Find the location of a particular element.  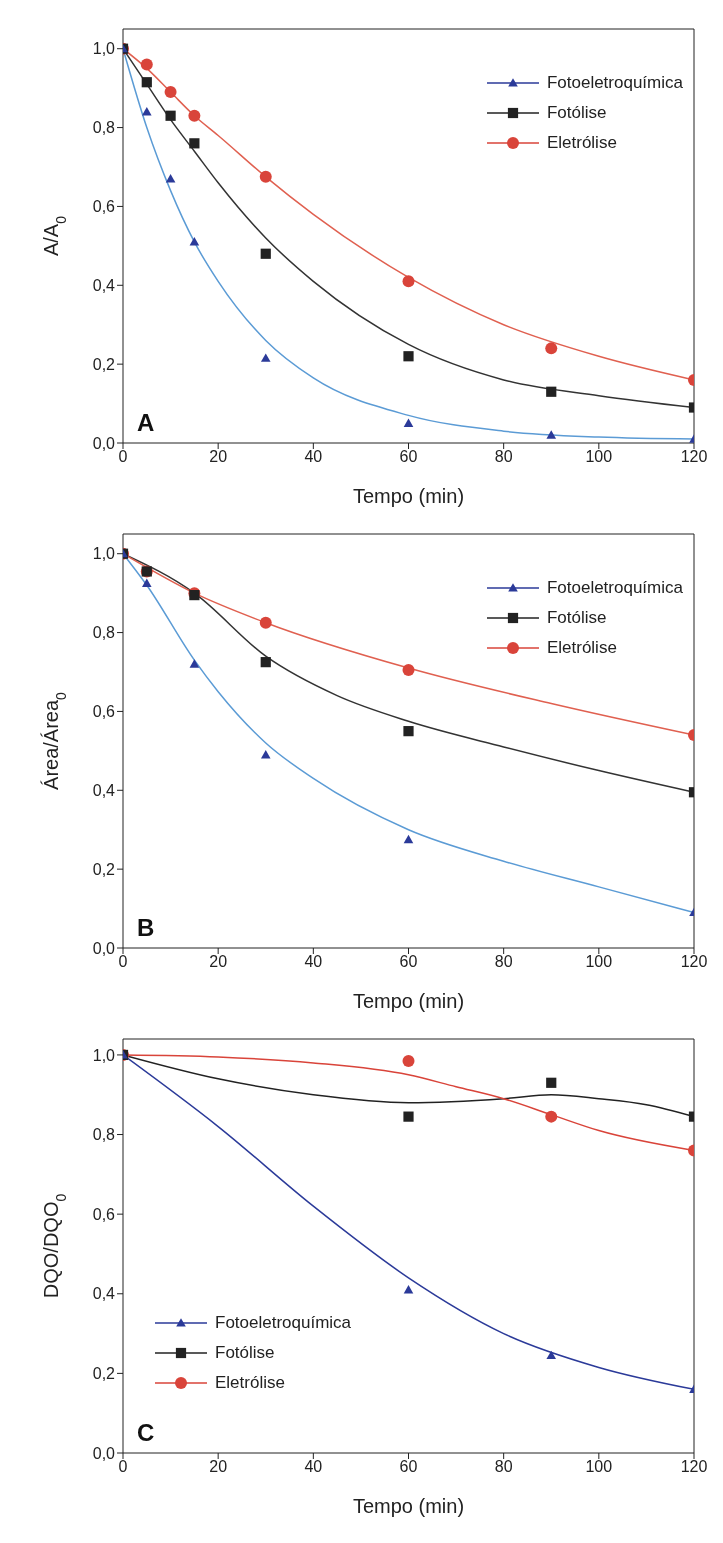

annotation: B is located at coordinates (146, 928).